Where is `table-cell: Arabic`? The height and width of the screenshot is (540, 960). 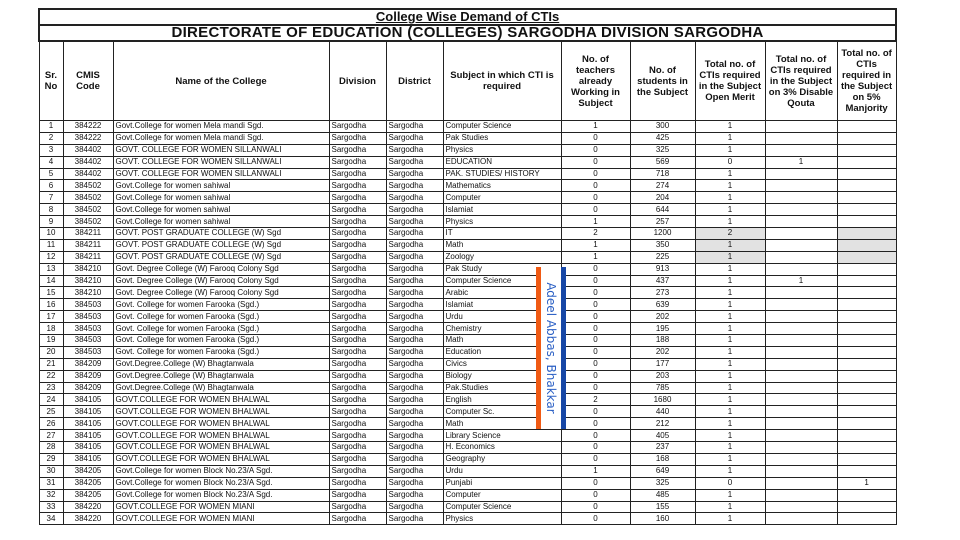
table-cell: Arabic is located at coordinates (502, 293).